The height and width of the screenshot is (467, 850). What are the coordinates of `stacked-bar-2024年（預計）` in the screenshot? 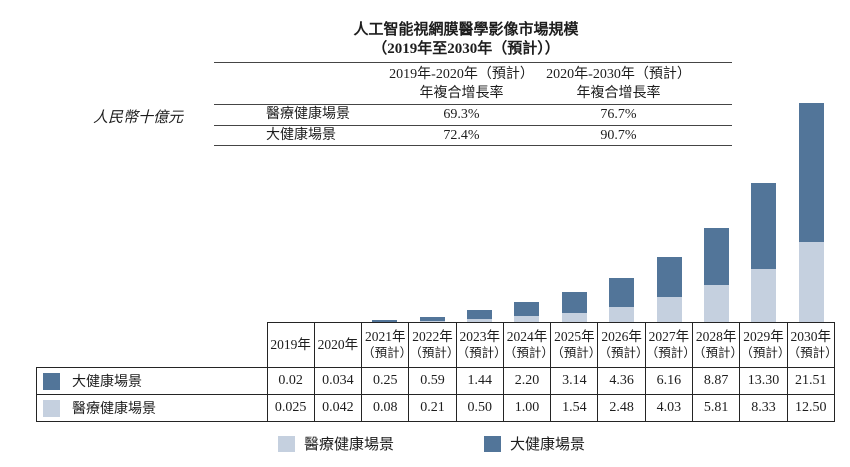 It's located at (527, 312).